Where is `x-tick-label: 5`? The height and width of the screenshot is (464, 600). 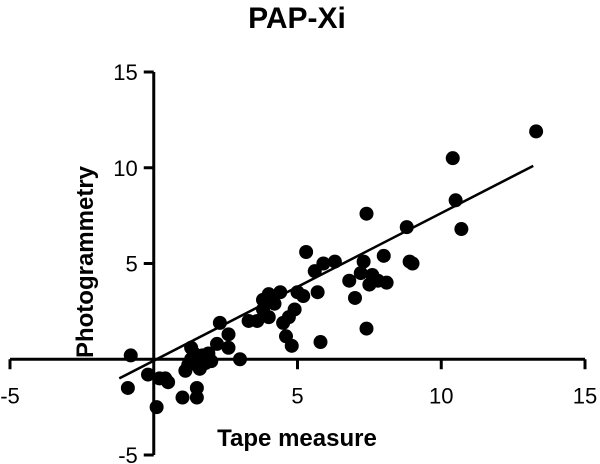 x-tick-label: 5 is located at coordinates (297, 395).